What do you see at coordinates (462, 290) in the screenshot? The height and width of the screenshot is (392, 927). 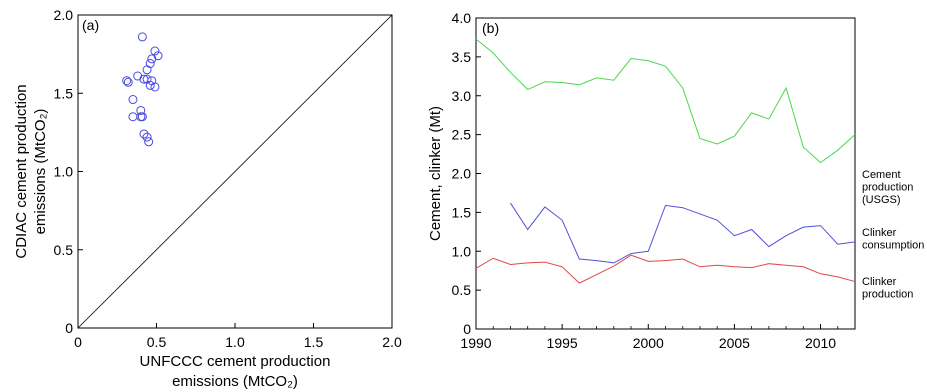 I see `panel-b-y-tick-label: 0.5` at bounding box center [462, 290].